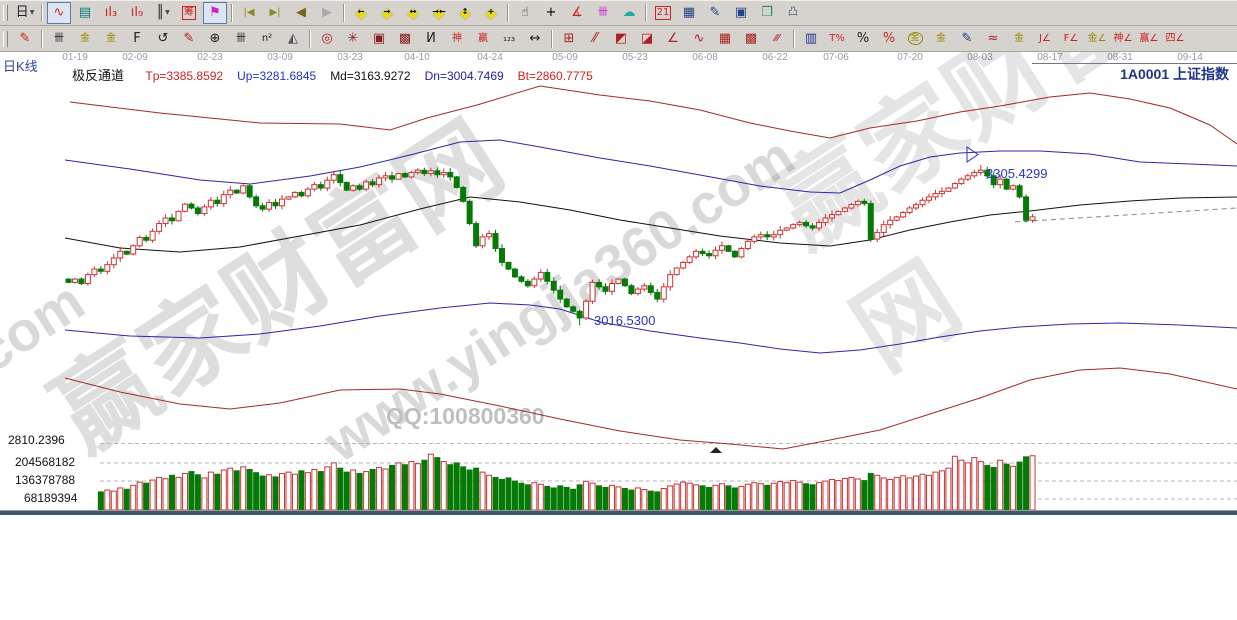  Describe the element at coordinates (413, 13) in the screenshot. I see `zoom-expand-horizontal-icon: ◆ ↔` at that location.